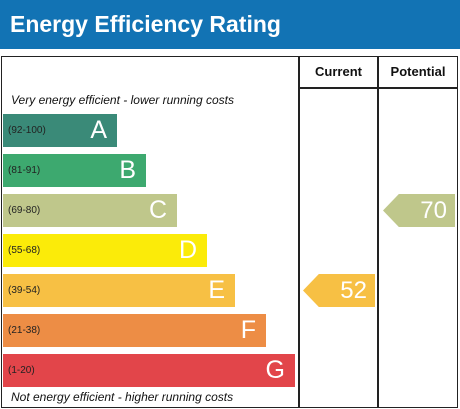 This screenshot has height=409, width=460. I want to click on column-header-divider, so click(378, 88).